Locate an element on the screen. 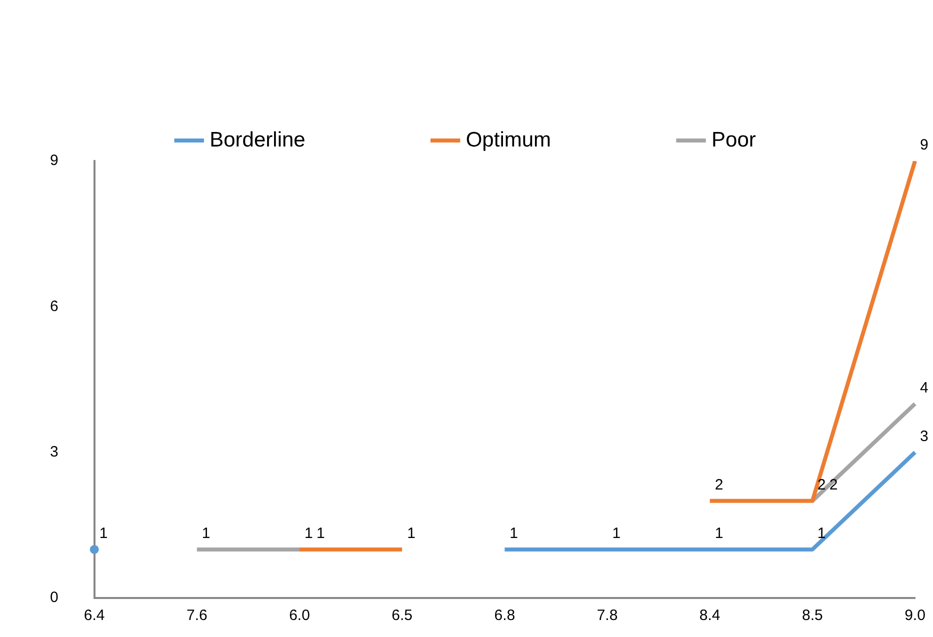 The width and height of the screenshot is (933, 637). legend-label: Poor is located at coordinates (734, 140).